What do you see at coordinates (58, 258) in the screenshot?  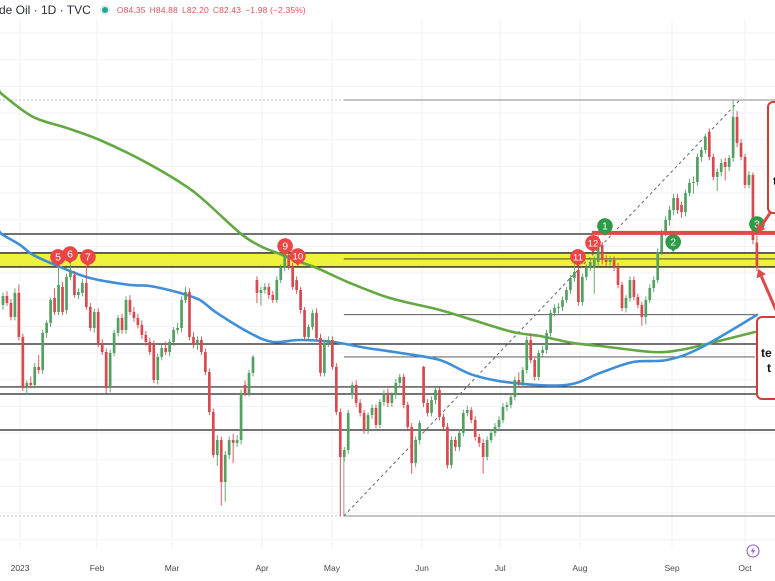 I see `marker-red-5: 5` at bounding box center [58, 258].